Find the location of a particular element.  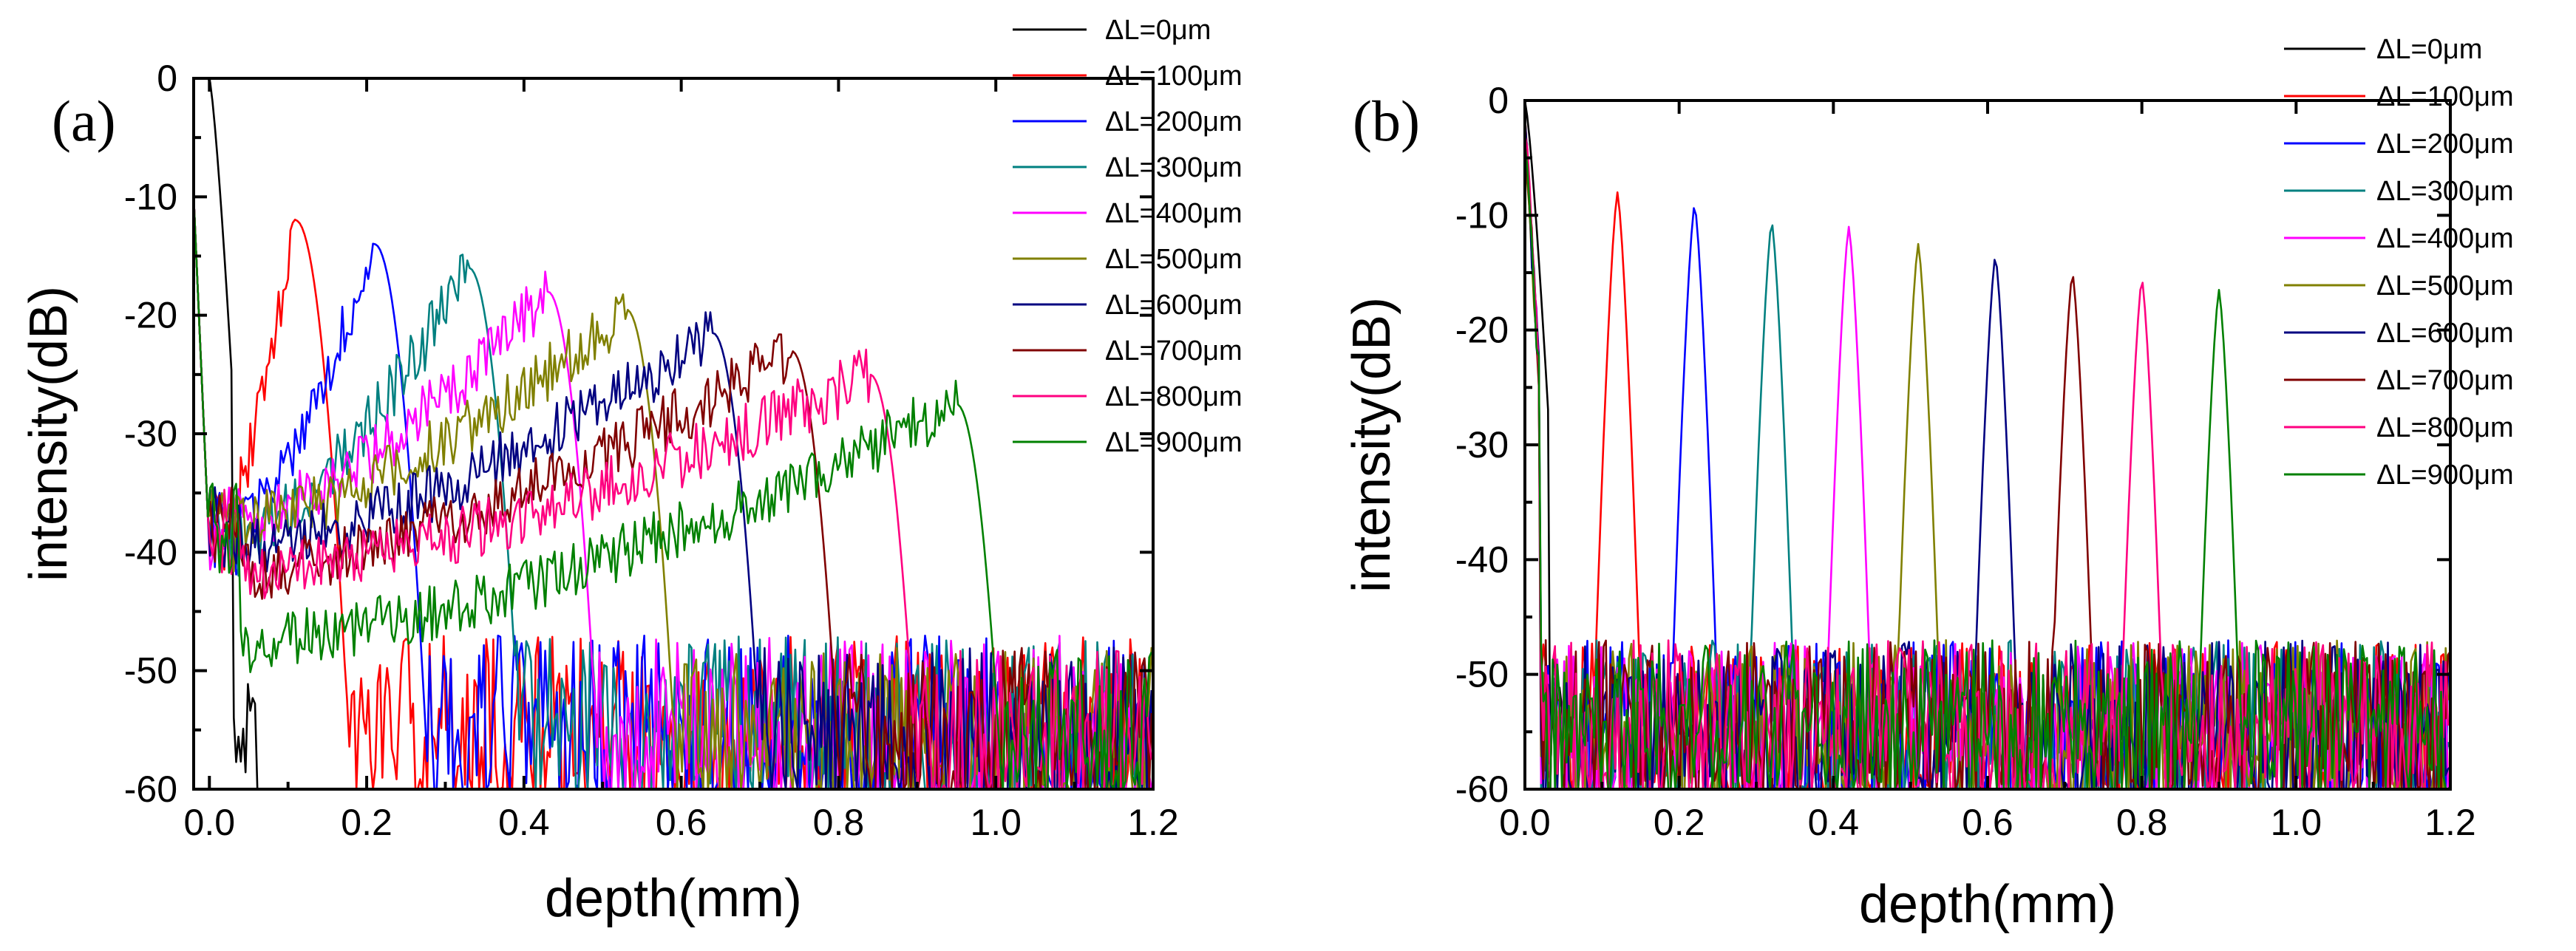

panel-label: (a) is located at coordinates (84, 121).